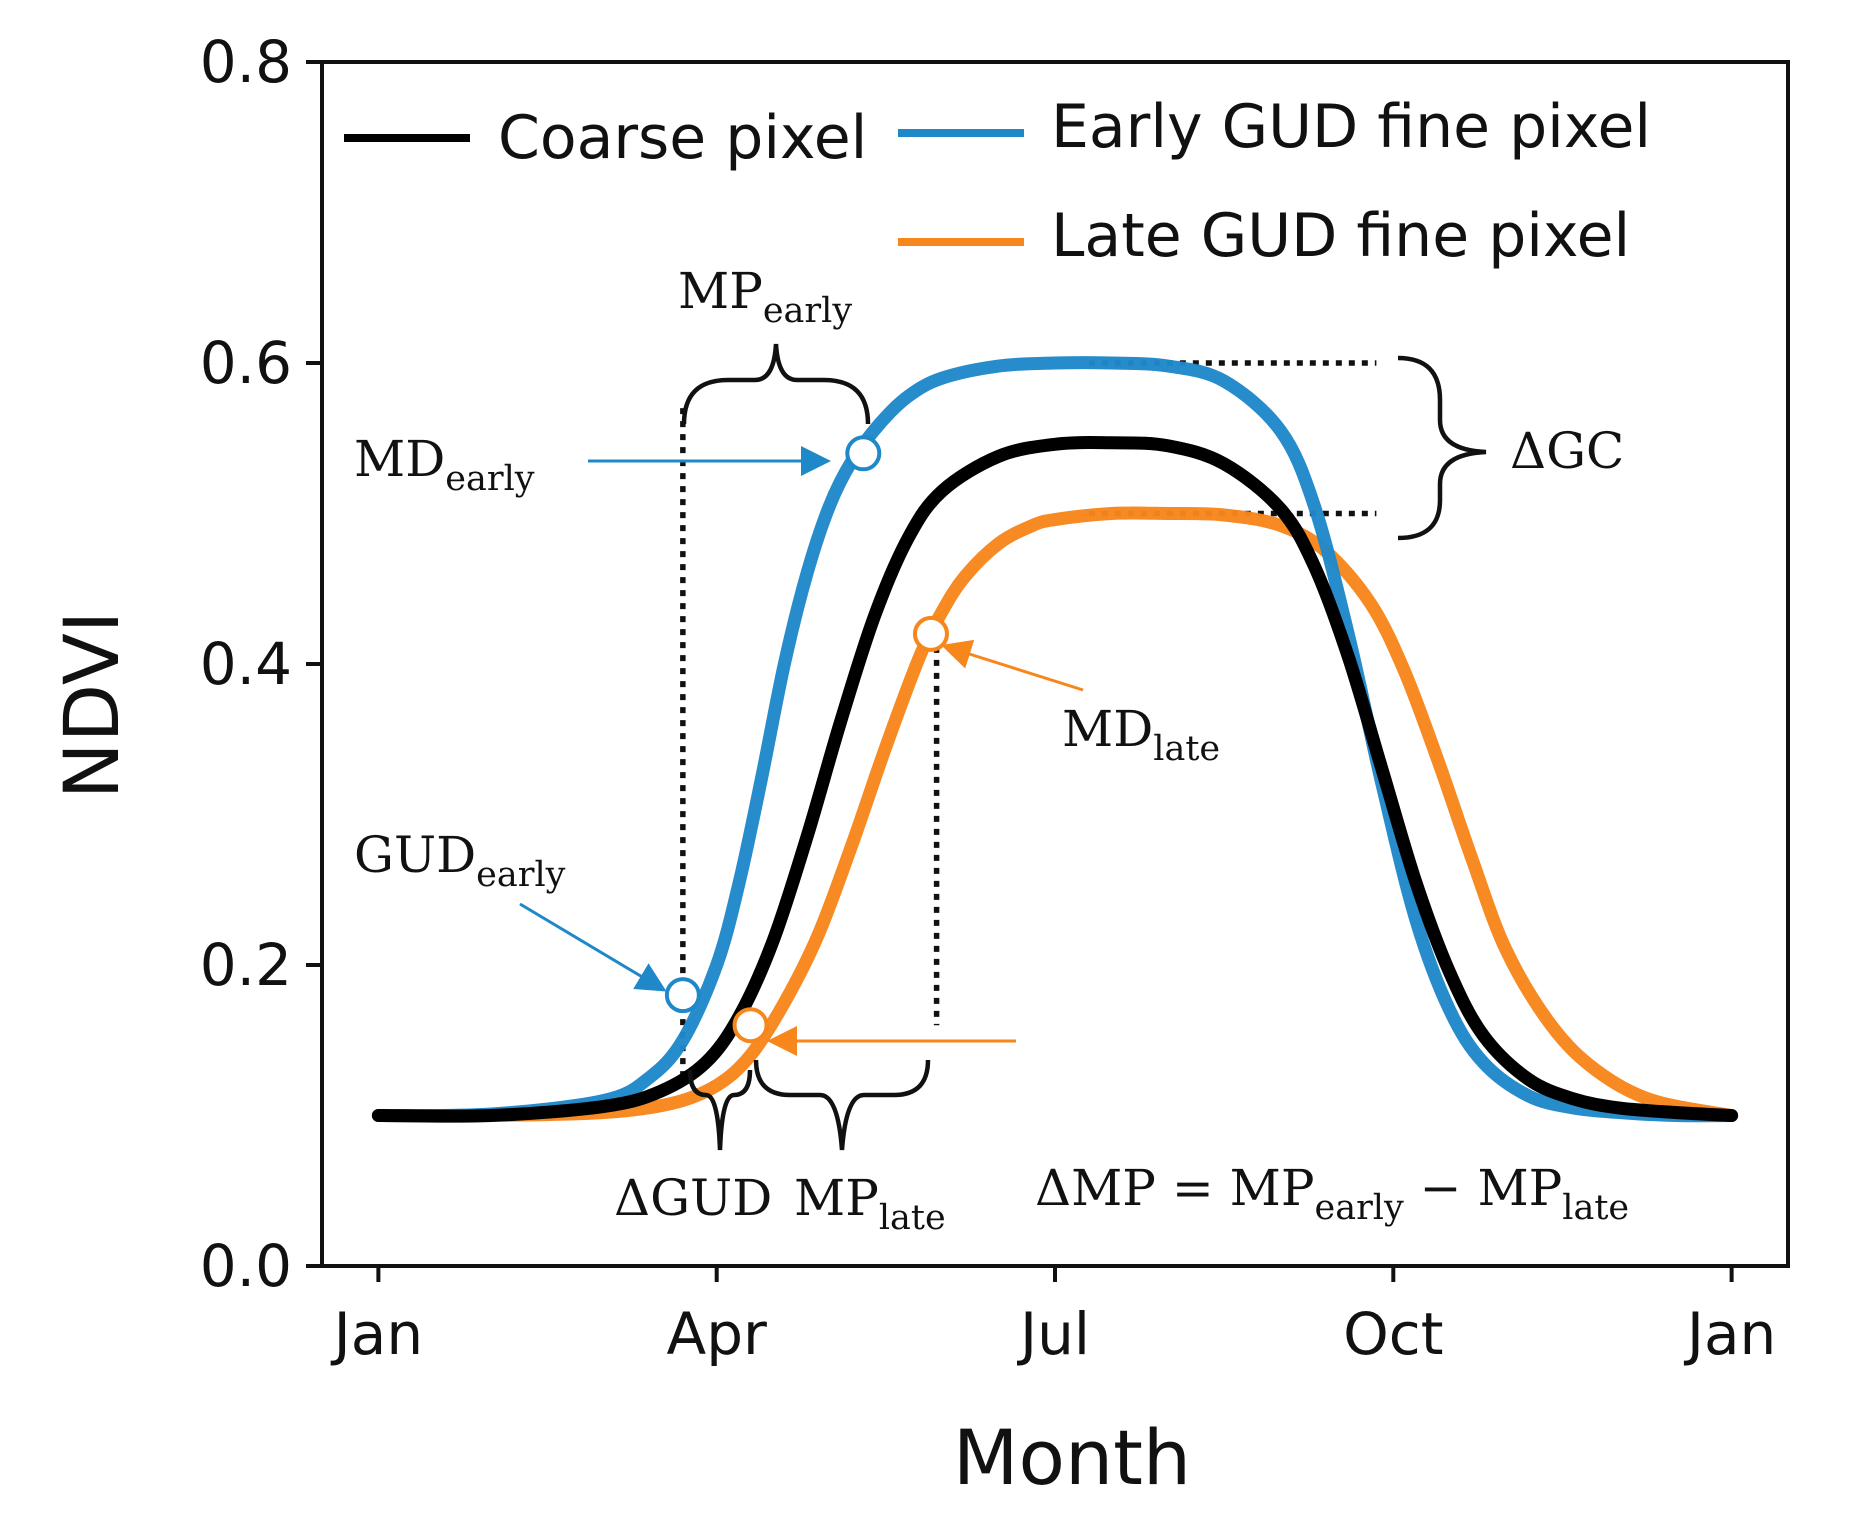 This screenshot has height=1513, width=1851. I want to click on markers, so click(806, 739).